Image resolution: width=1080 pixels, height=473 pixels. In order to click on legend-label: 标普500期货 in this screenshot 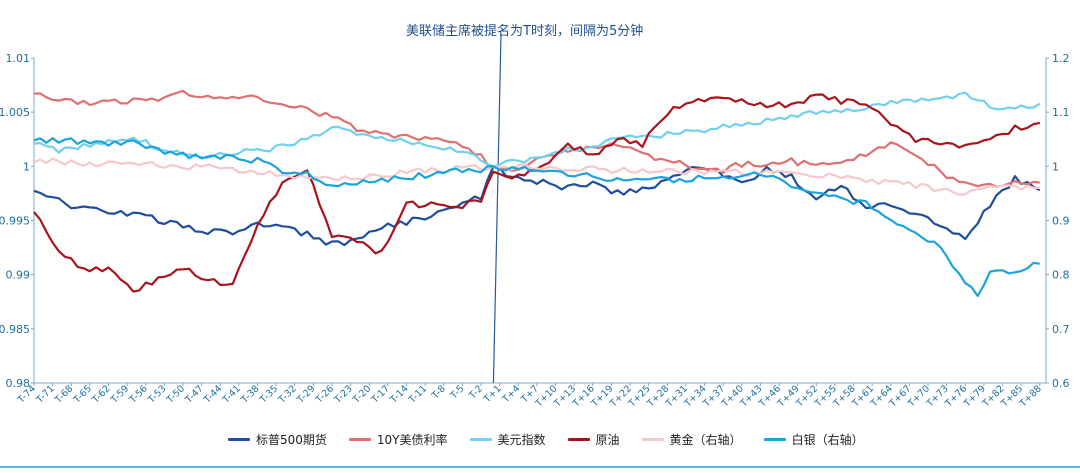, I will do `click(291, 440)`.